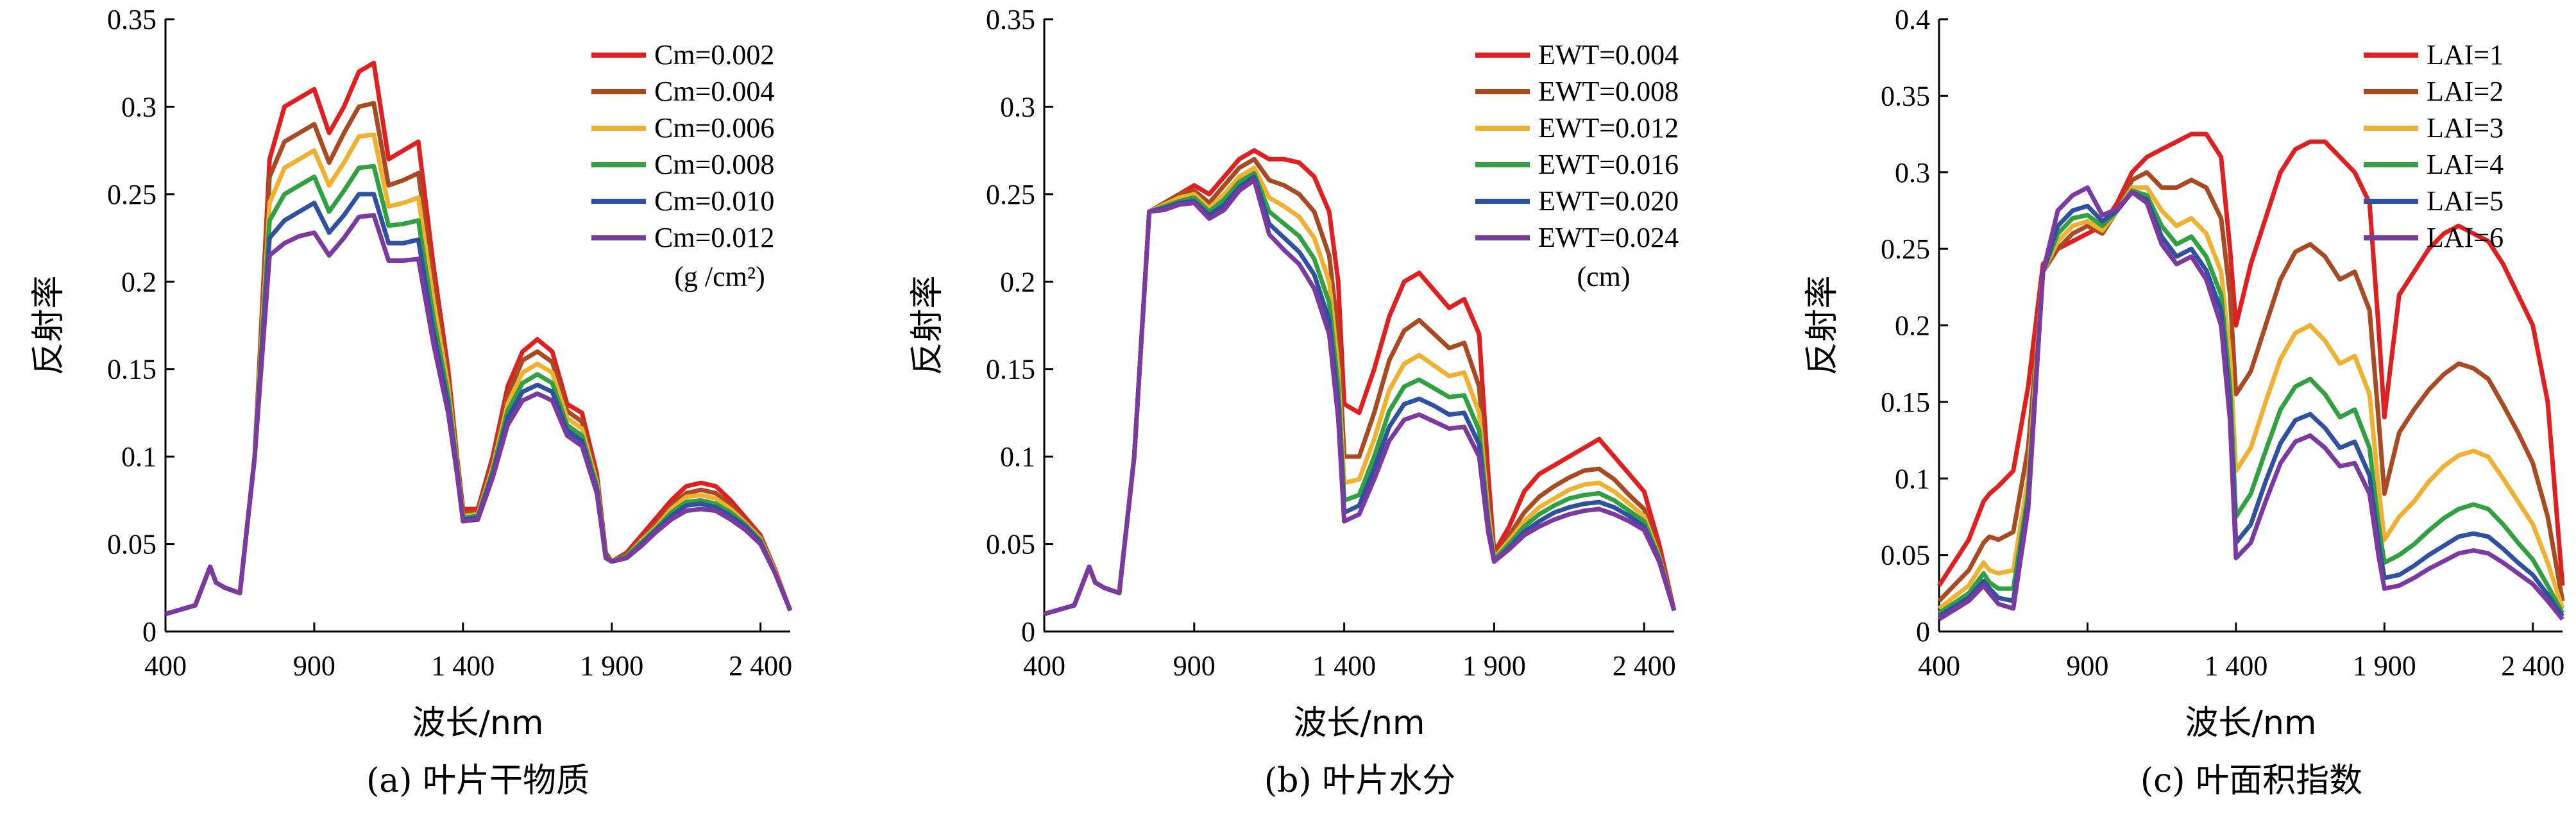 This screenshot has height=820, width=2576. I want to click on legend-label: EWT=0.024, so click(1608, 237).